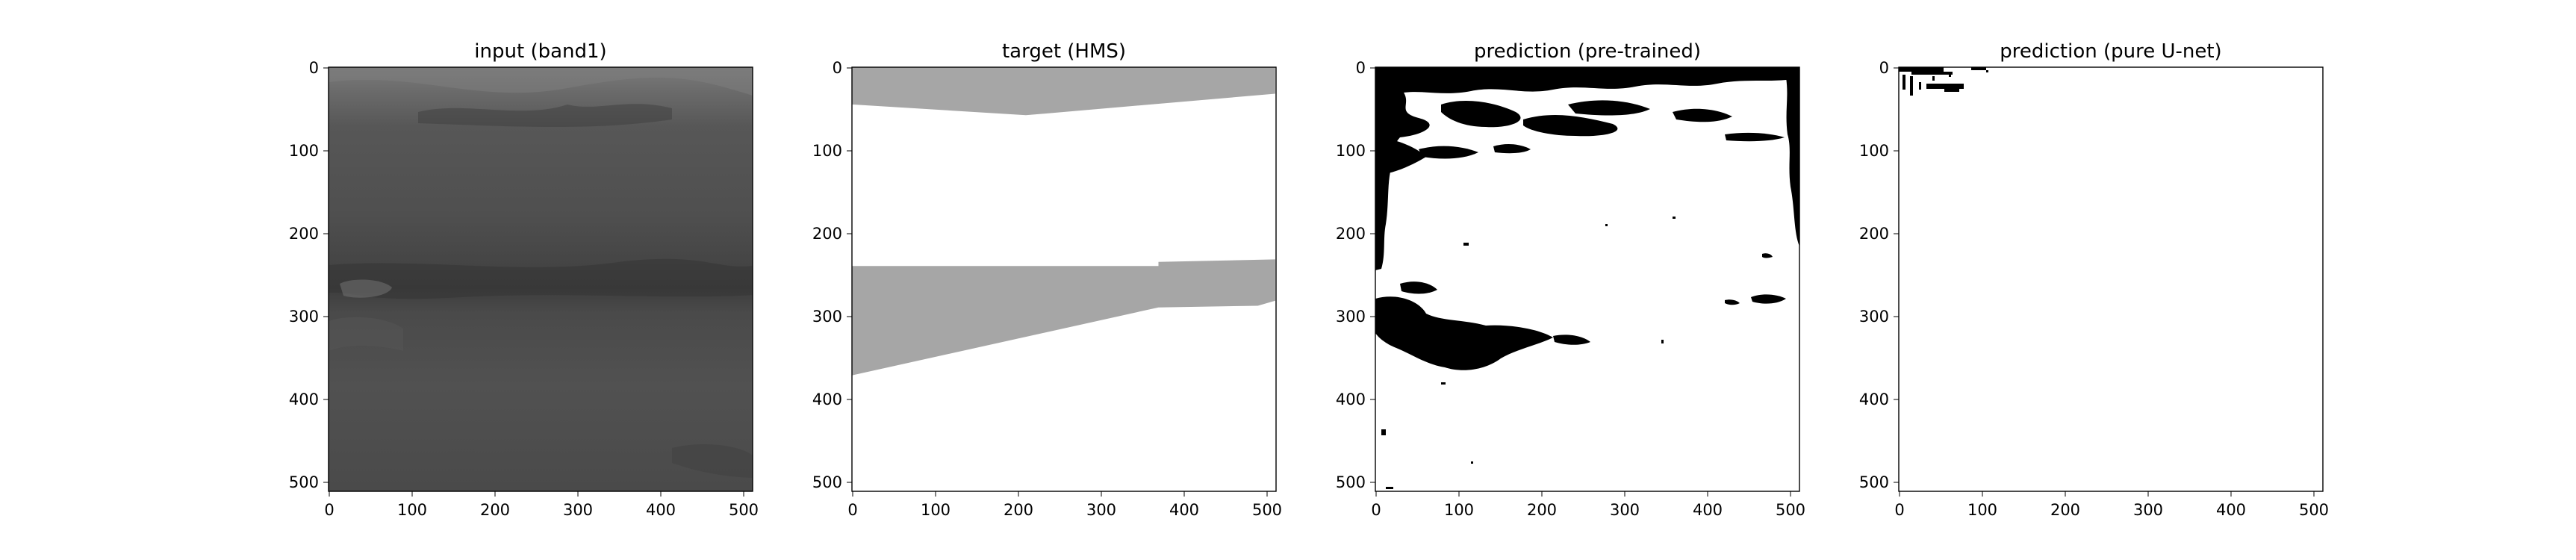  I want to click on x-ticks-target: 0 100 200 300 400 500, so click(1064, 505).